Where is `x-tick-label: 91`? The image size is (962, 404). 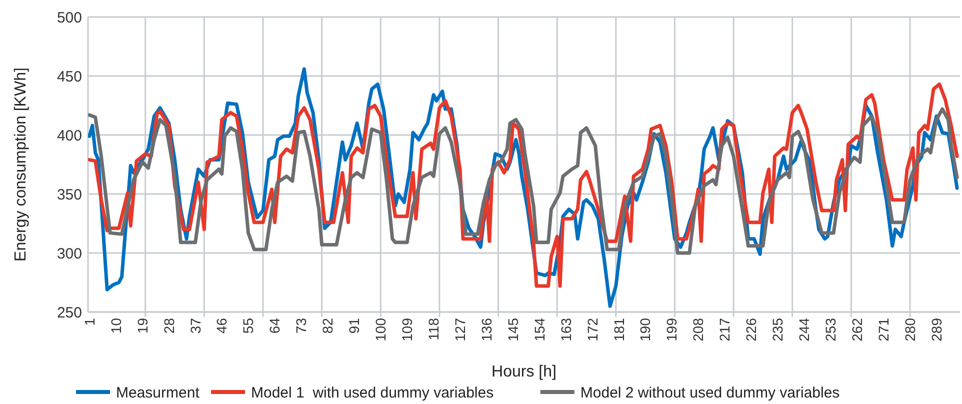
x-tick-label: 91 is located at coordinates (354, 326).